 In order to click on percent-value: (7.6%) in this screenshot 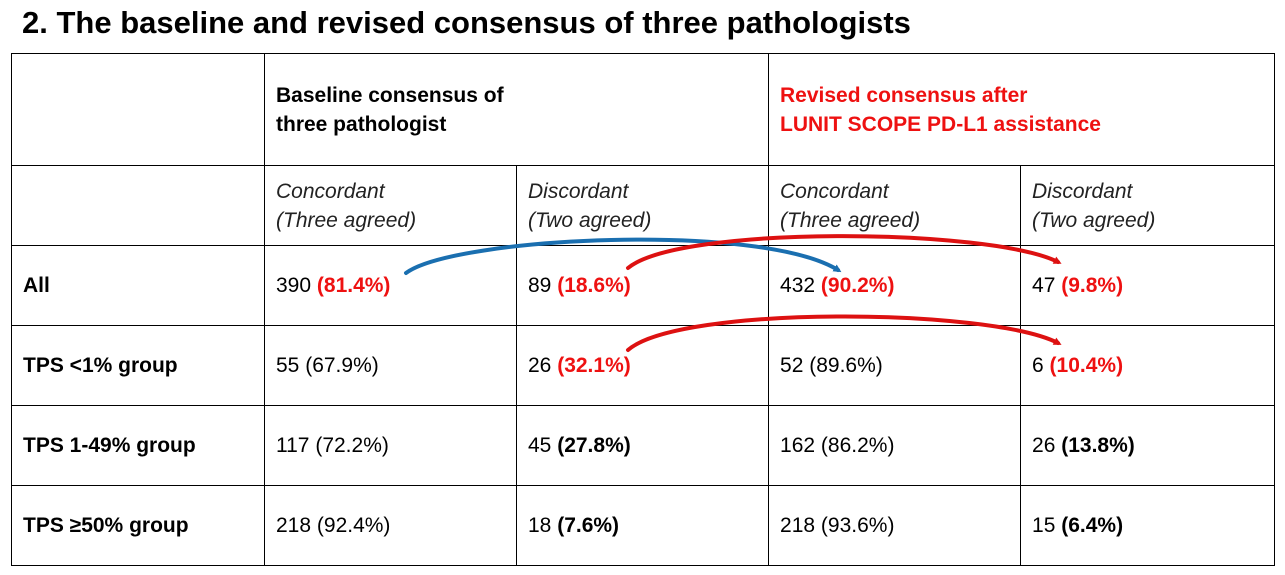, I will do `click(588, 525)`.